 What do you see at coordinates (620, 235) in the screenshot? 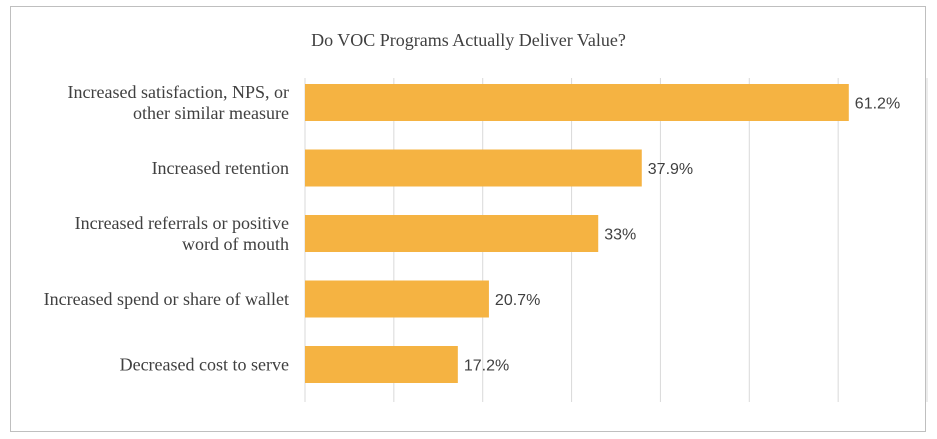
I see `data-label: 33%` at bounding box center [620, 235].